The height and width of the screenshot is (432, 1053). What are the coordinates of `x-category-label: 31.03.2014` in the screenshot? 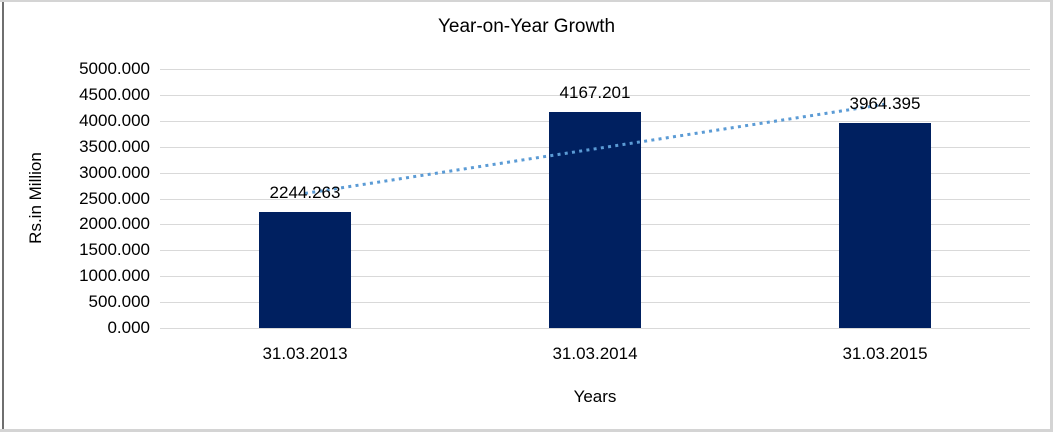 It's located at (595, 353).